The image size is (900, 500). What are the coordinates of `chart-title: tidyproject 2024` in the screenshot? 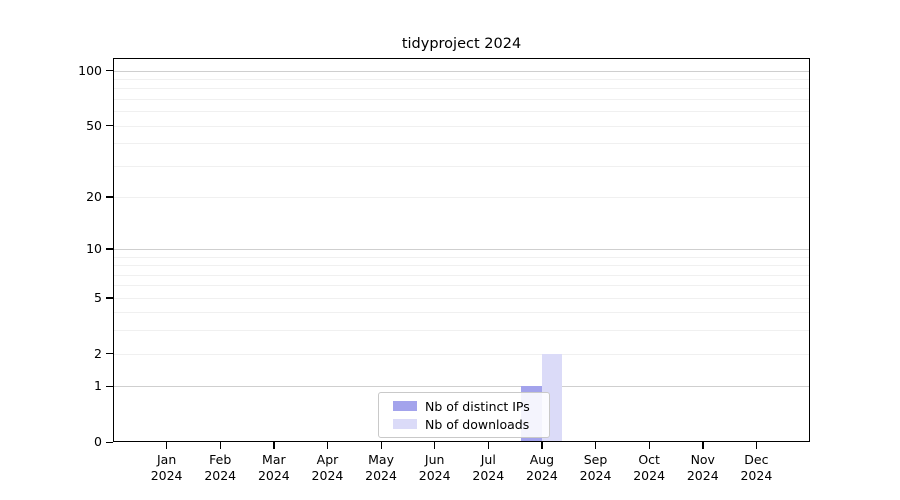 It's located at (461, 44).